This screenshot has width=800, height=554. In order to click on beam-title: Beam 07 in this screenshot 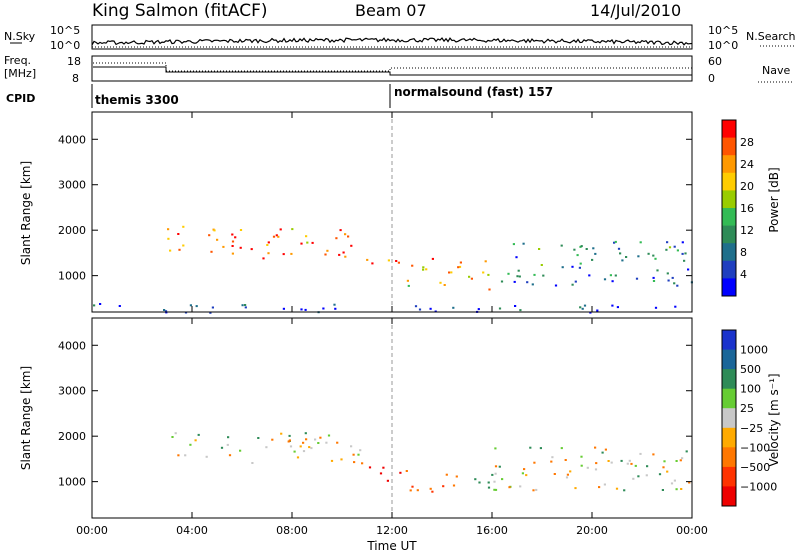, I will do `click(391, 10)`.